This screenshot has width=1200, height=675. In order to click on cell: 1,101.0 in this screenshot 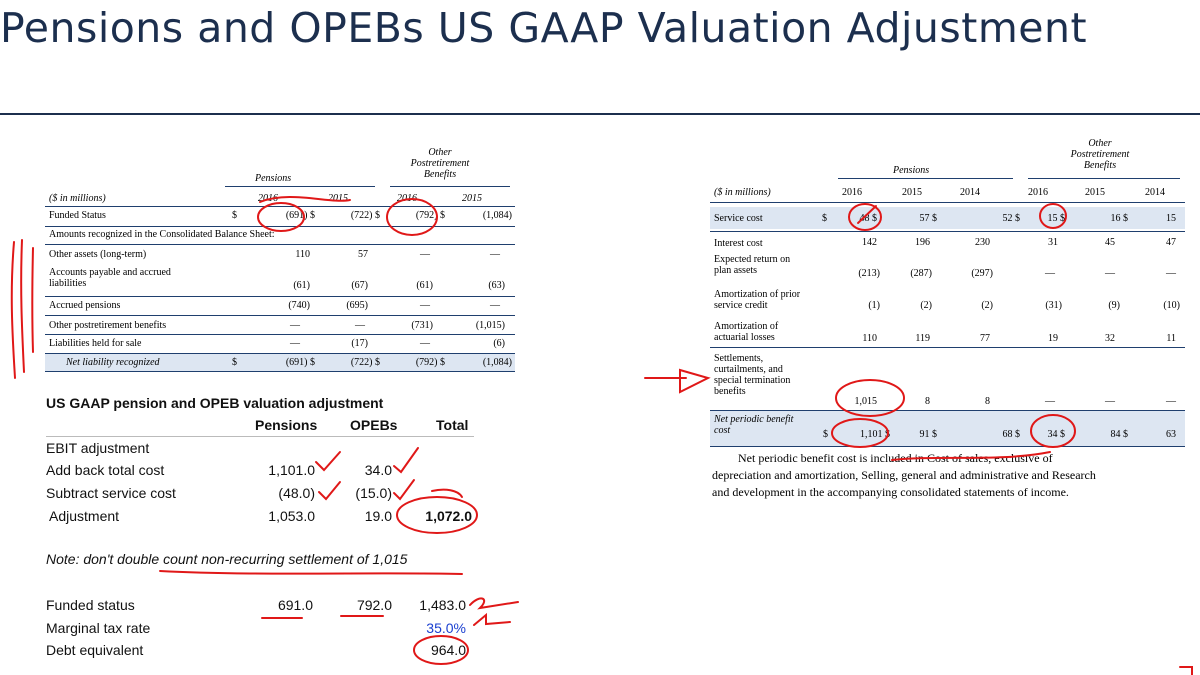, I will do `click(291, 470)`.